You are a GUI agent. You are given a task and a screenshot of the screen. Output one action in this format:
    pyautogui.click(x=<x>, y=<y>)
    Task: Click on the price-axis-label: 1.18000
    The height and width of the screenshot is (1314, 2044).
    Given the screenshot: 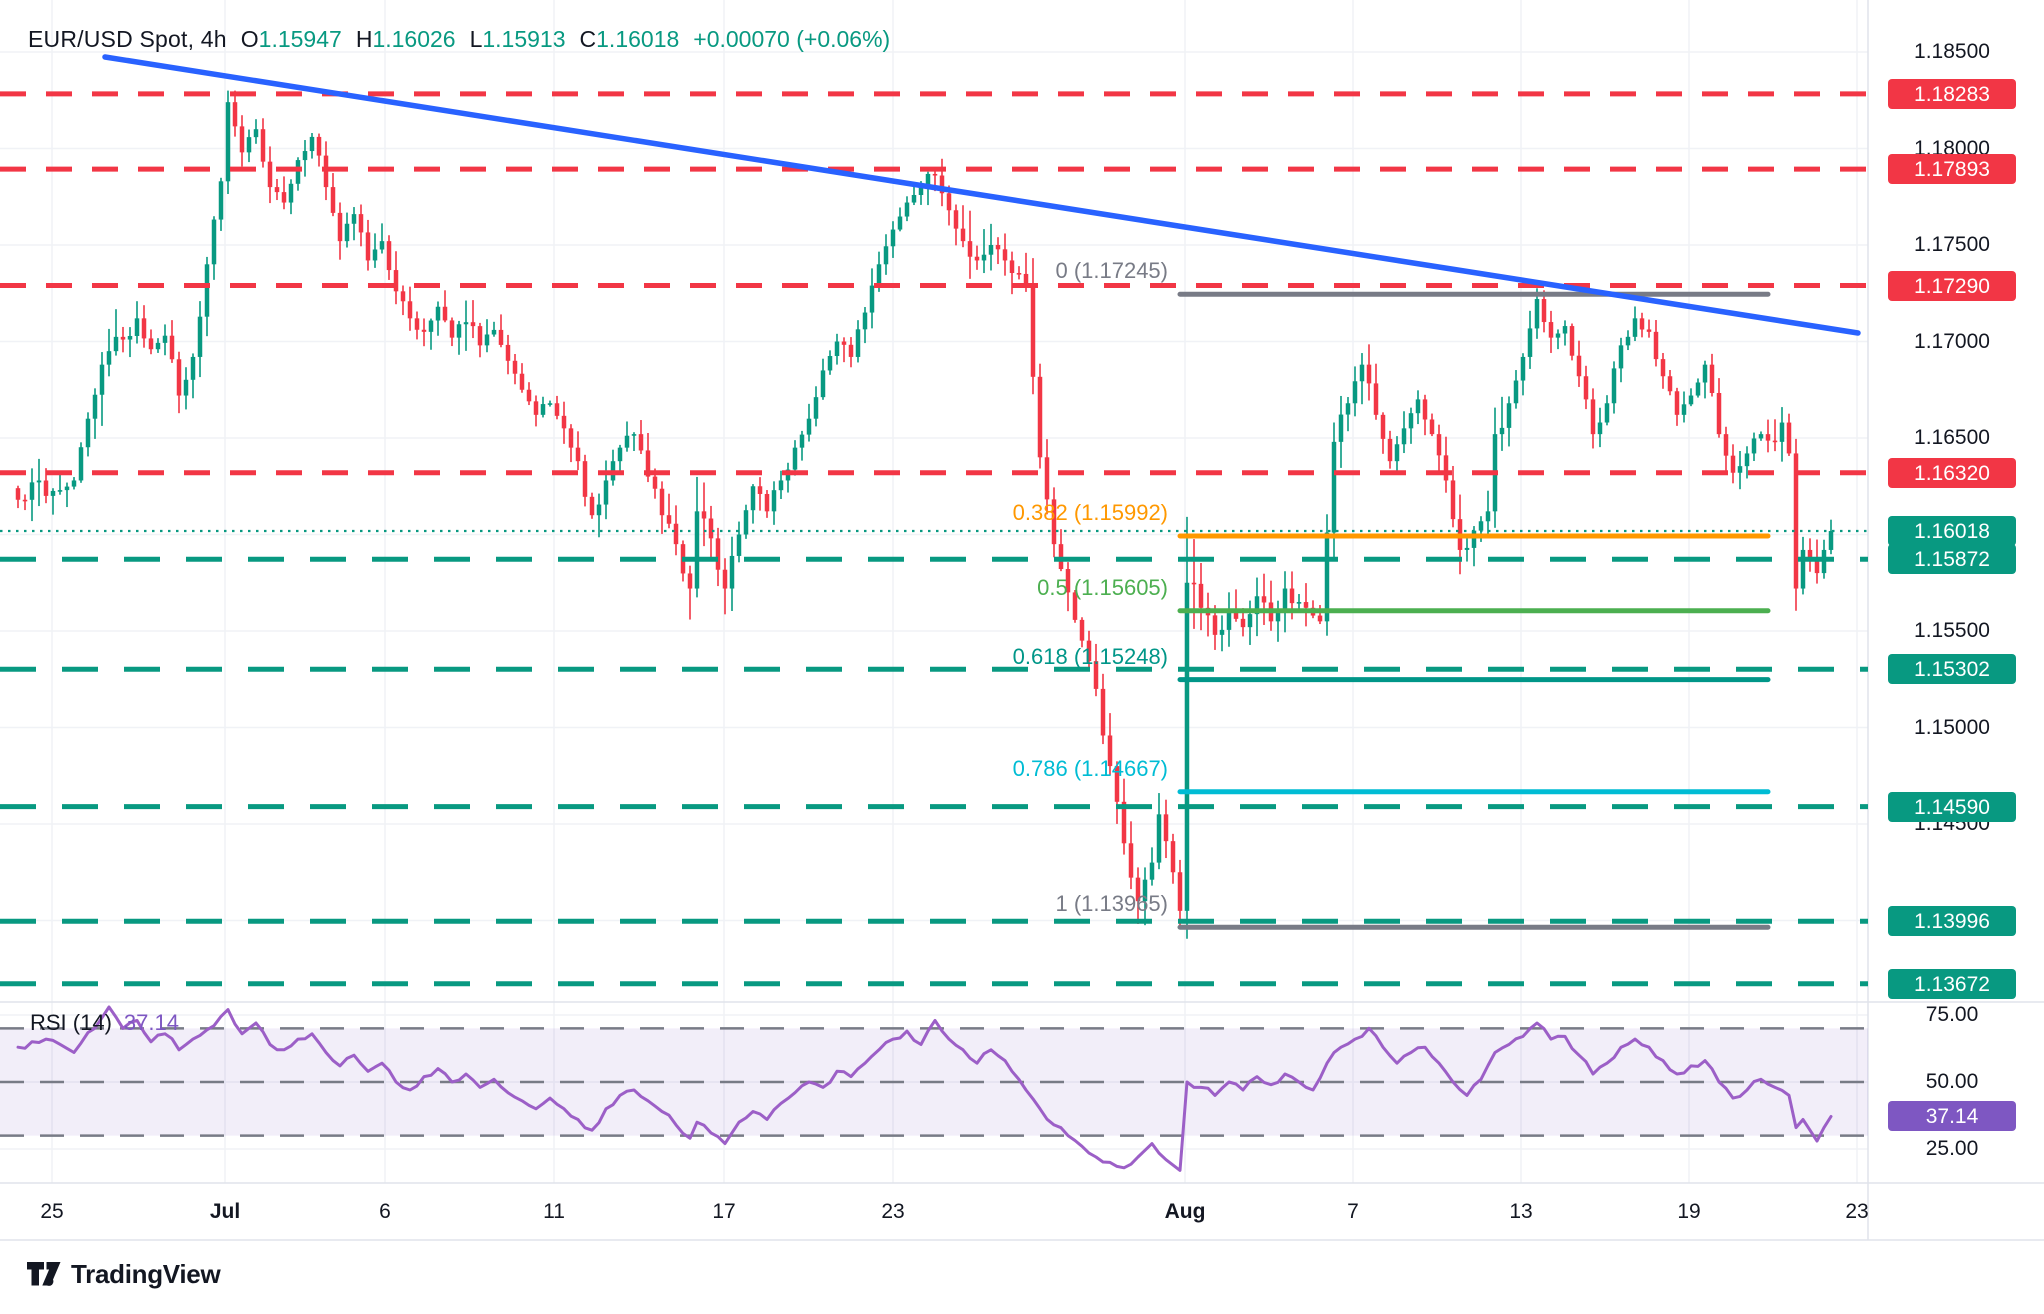 What is the action you would take?
    pyautogui.click(x=1952, y=148)
    